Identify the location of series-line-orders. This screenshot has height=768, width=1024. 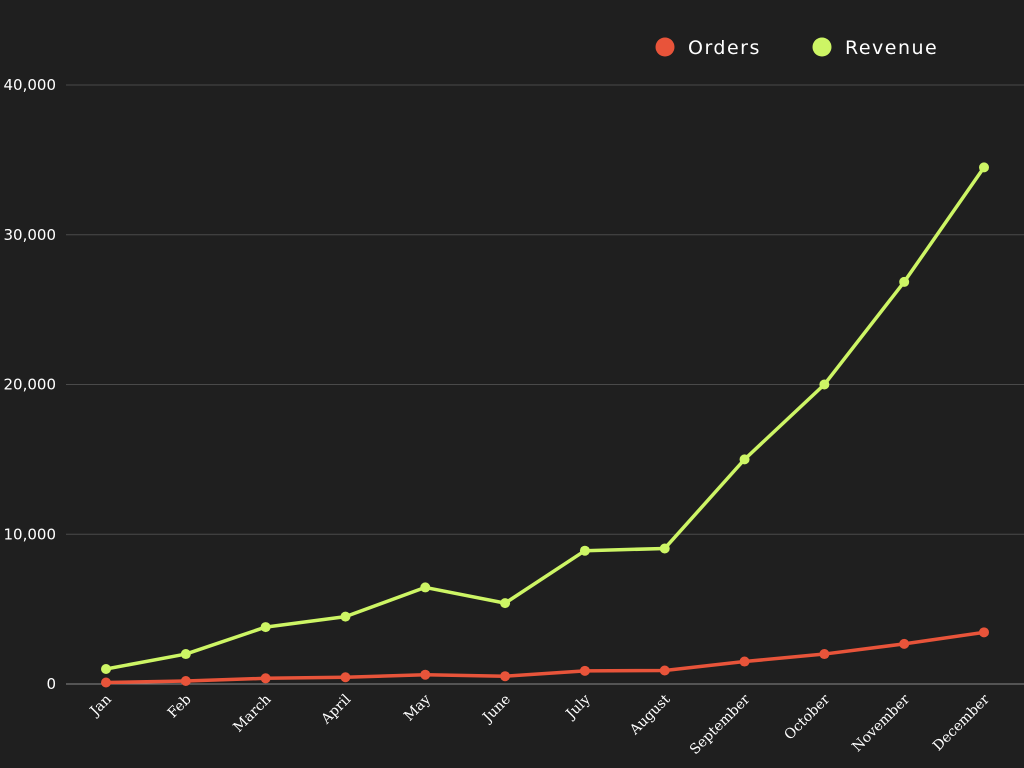
(545, 657).